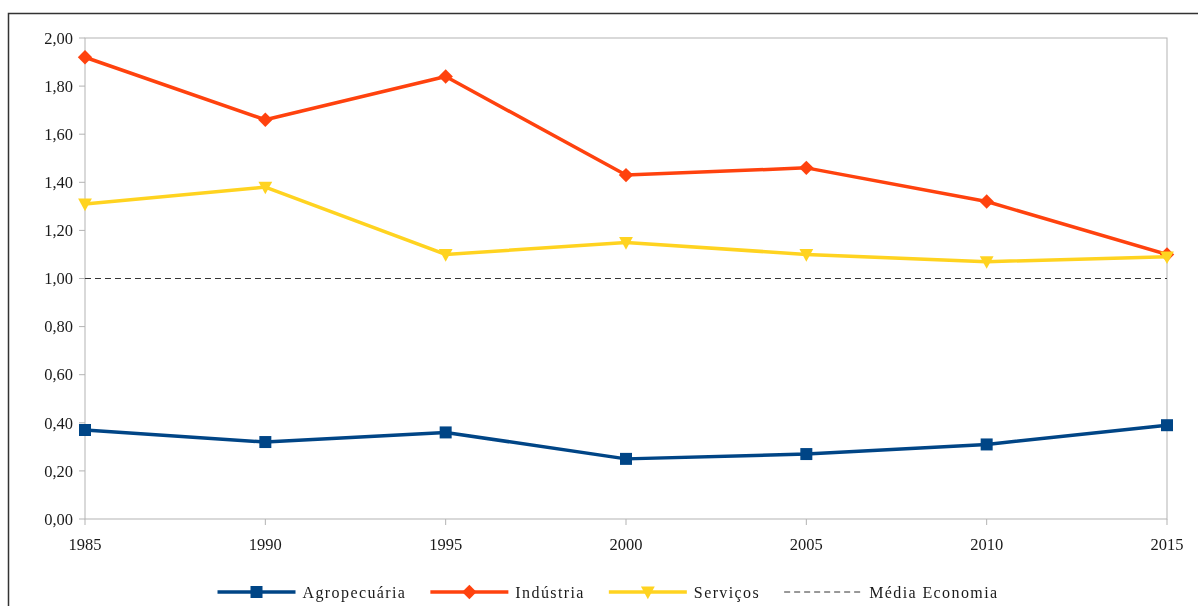 Image resolution: width=1198 pixels, height=606 pixels. What do you see at coordinates (934, 592) in the screenshot?
I see `legend-label: Média Economia` at bounding box center [934, 592].